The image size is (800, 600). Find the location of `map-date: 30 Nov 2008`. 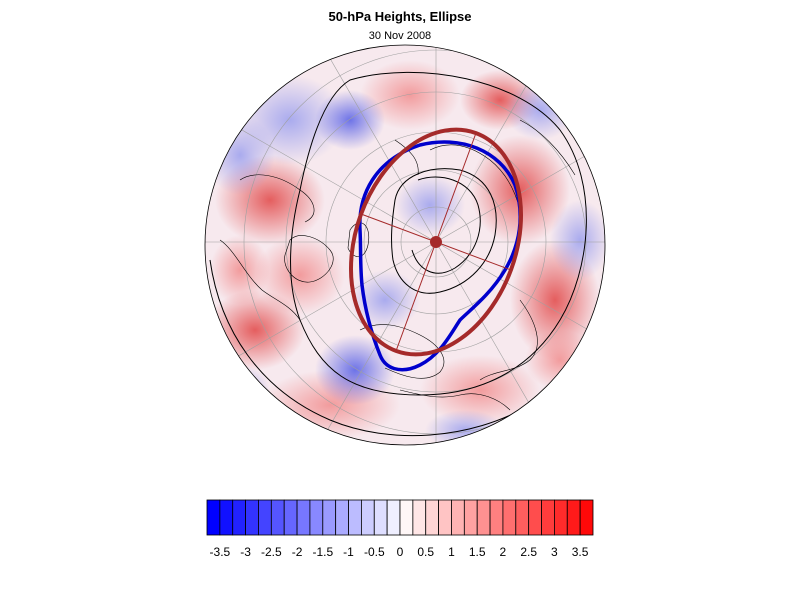

map-date: 30 Nov 2008 is located at coordinates (400, 36).